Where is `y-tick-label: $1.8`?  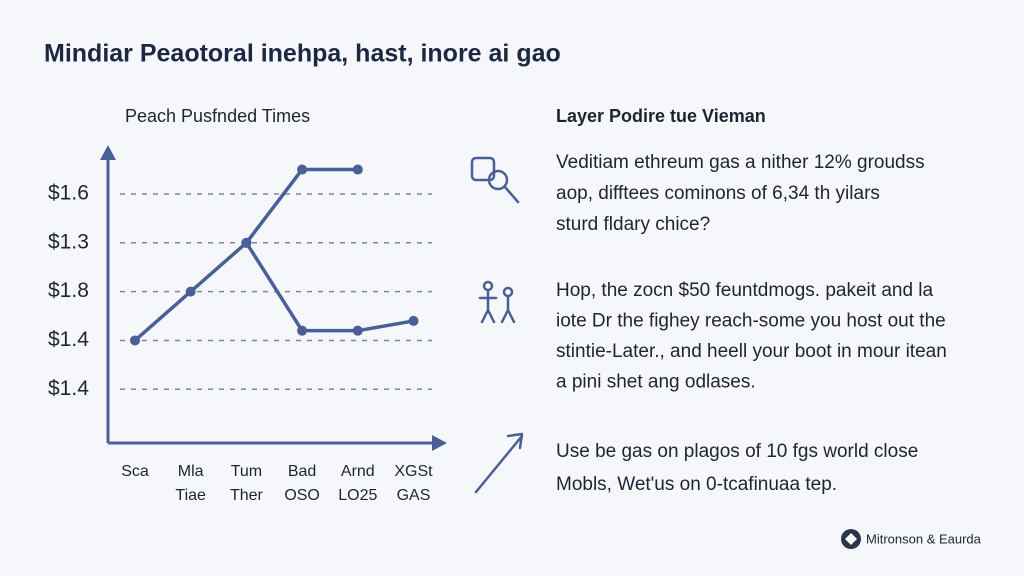 y-tick-label: $1.8 is located at coordinates (68, 290).